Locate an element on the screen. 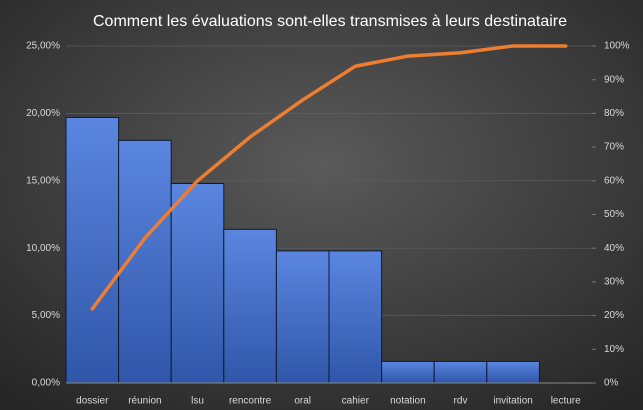 The image size is (643, 410). y-tick-label: 20,00% is located at coordinates (43, 113).